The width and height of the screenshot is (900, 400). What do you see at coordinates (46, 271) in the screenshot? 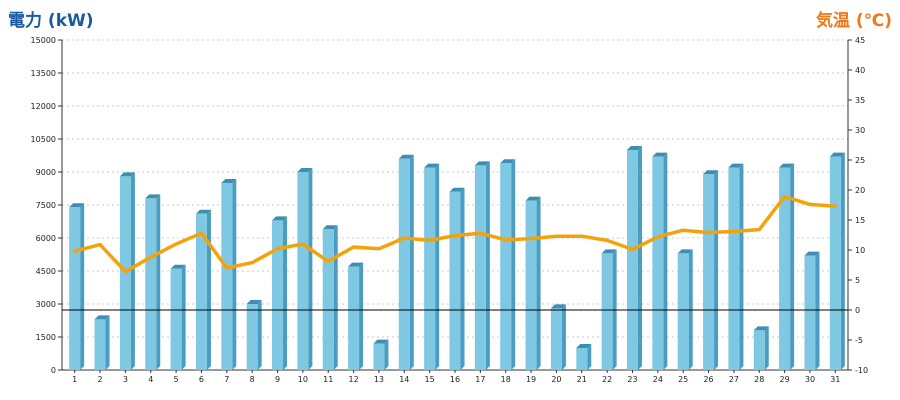
I see `left-tick-label: 4500` at bounding box center [46, 271].